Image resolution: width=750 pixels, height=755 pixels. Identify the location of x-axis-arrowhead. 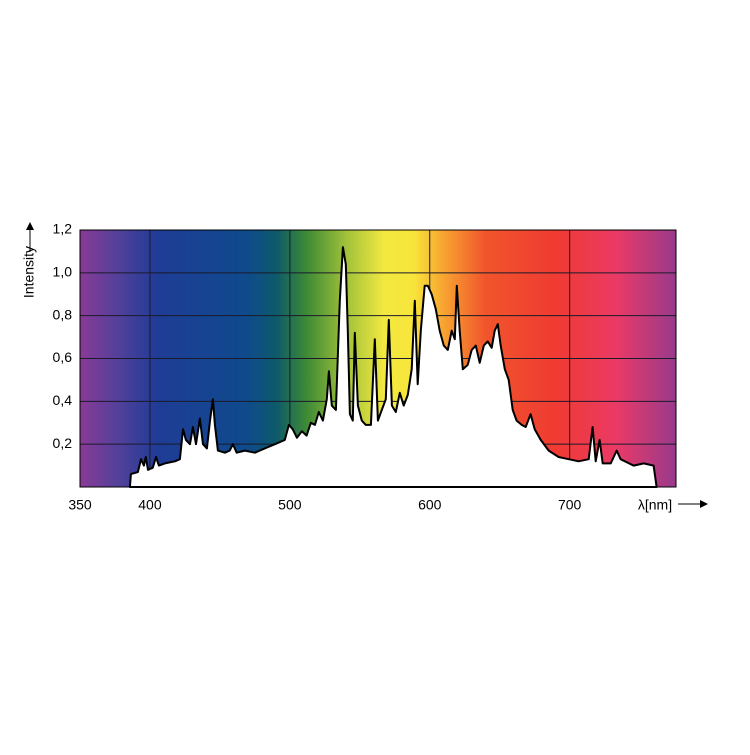
(704, 504).